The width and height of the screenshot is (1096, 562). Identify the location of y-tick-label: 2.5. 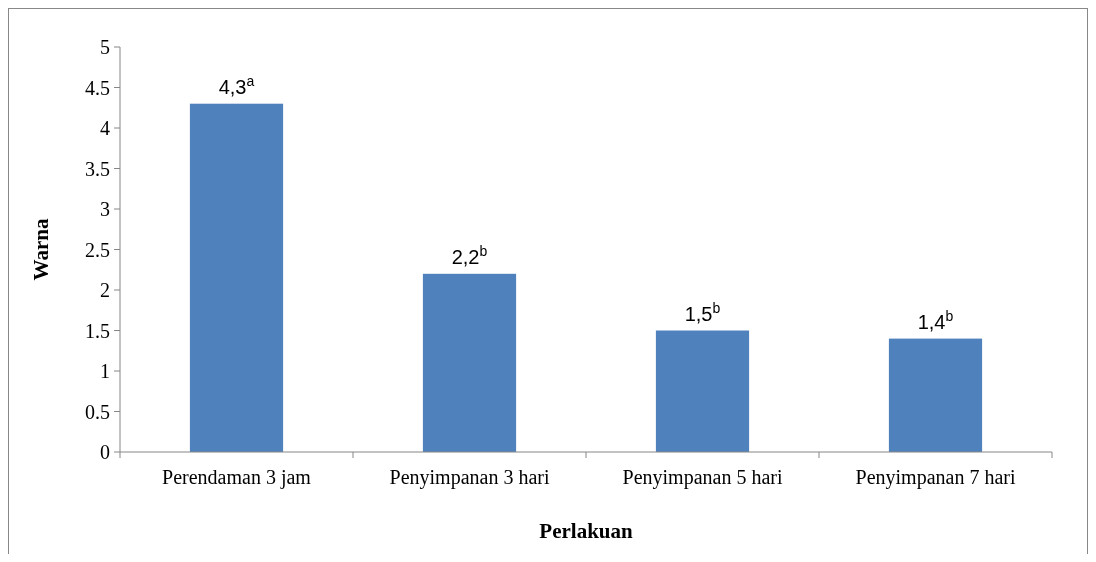
(97, 249).